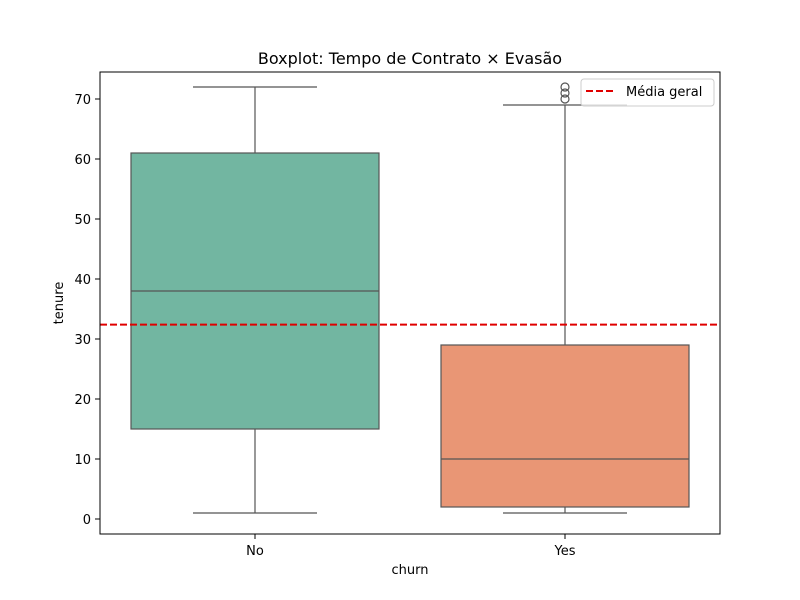  What do you see at coordinates (82, 460) in the screenshot?
I see `y-tick-label: 10` at bounding box center [82, 460].